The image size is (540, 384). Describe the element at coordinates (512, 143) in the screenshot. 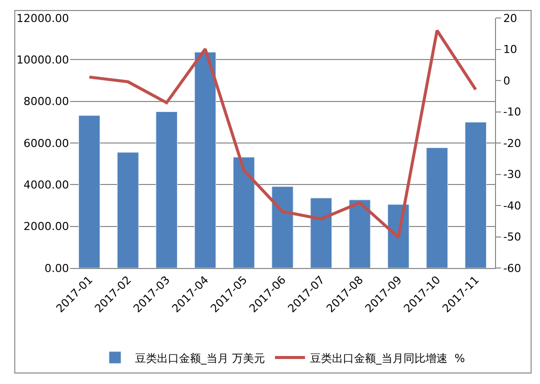

I see `y2-tick-label: -20` at that location.